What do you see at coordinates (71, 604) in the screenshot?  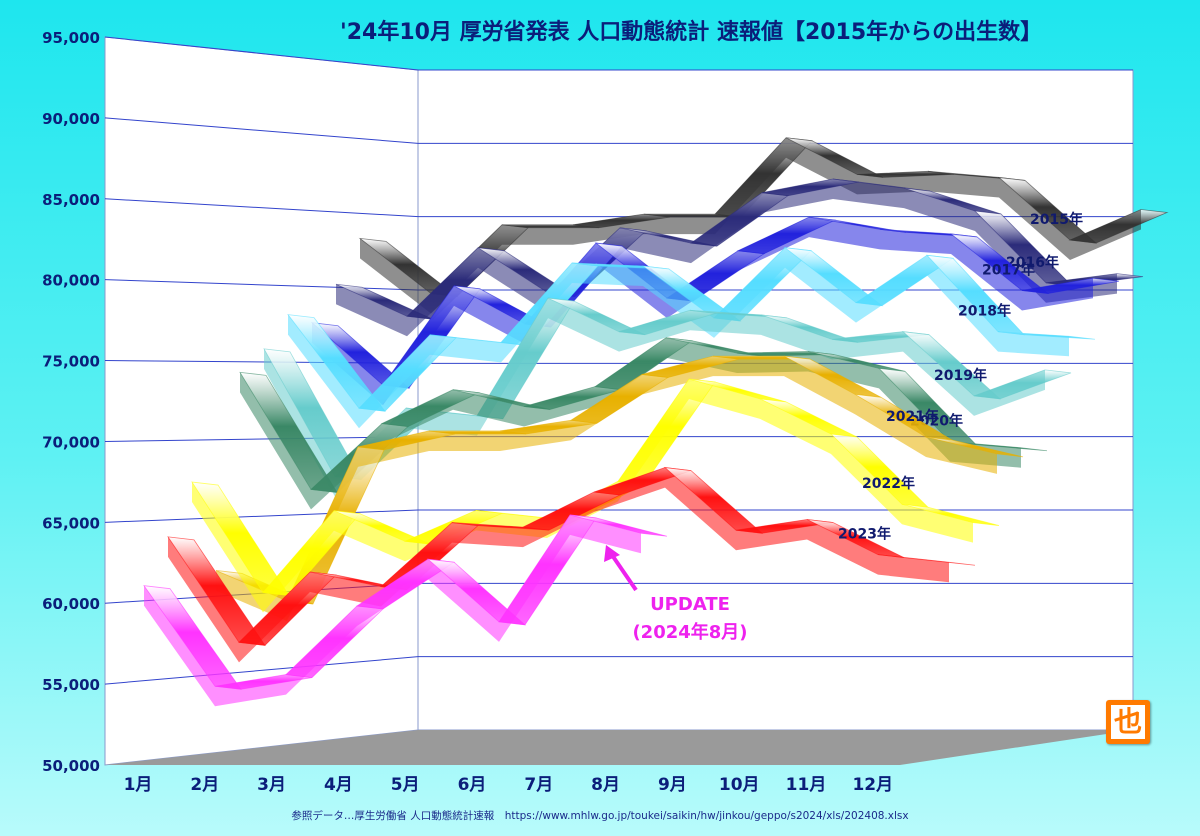 I see `y-tick-label: 60,000` at bounding box center [71, 604].